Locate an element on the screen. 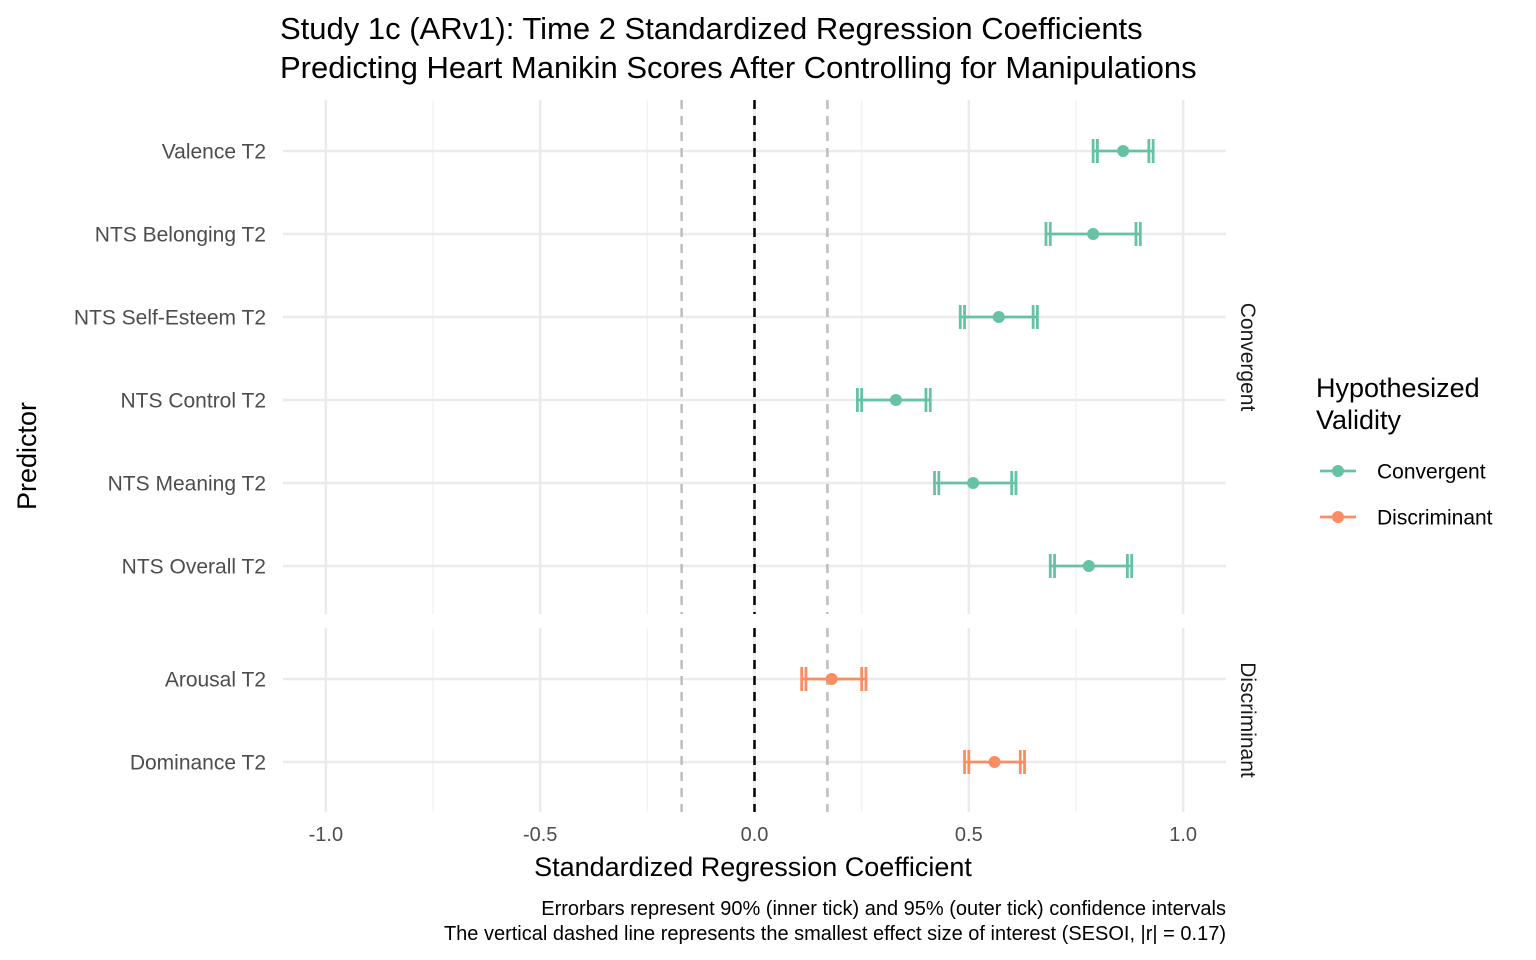 This screenshot has height=960, width=1536. x-axis: -1.0 -0.5 0.0 0.5 1.0 is located at coordinates (753, 835).